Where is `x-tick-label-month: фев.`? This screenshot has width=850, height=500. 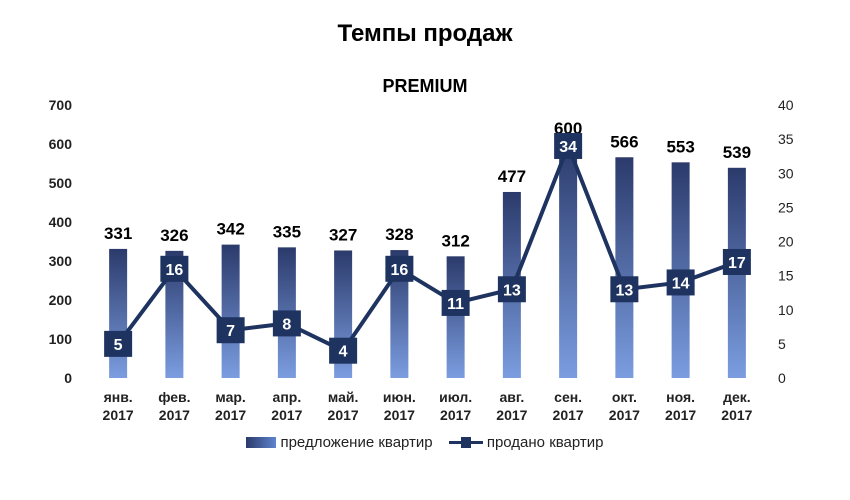 x-tick-label-month: фев. is located at coordinates (174, 397).